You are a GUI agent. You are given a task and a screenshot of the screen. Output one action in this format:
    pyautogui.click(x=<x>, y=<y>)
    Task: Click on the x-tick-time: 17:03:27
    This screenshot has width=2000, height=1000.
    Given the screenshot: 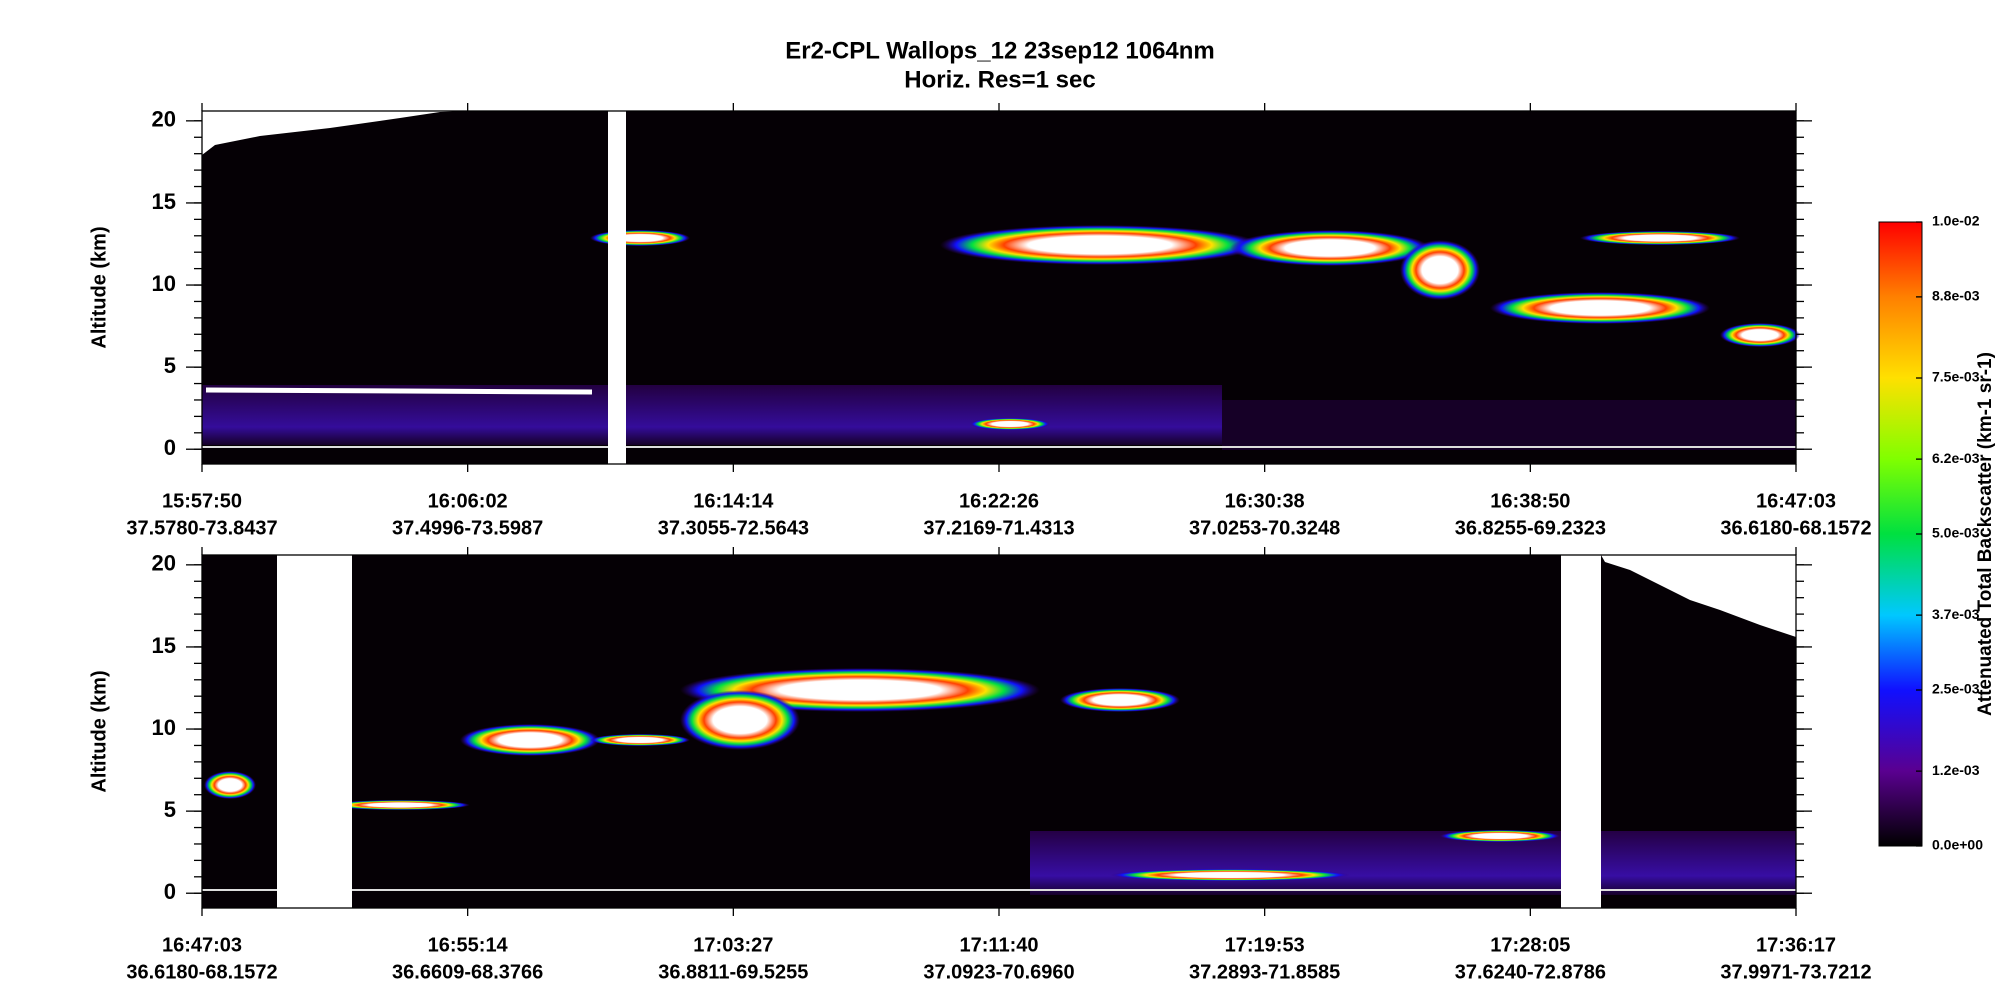 What is the action you would take?
    pyautogui.click(x=733, y=945)
    